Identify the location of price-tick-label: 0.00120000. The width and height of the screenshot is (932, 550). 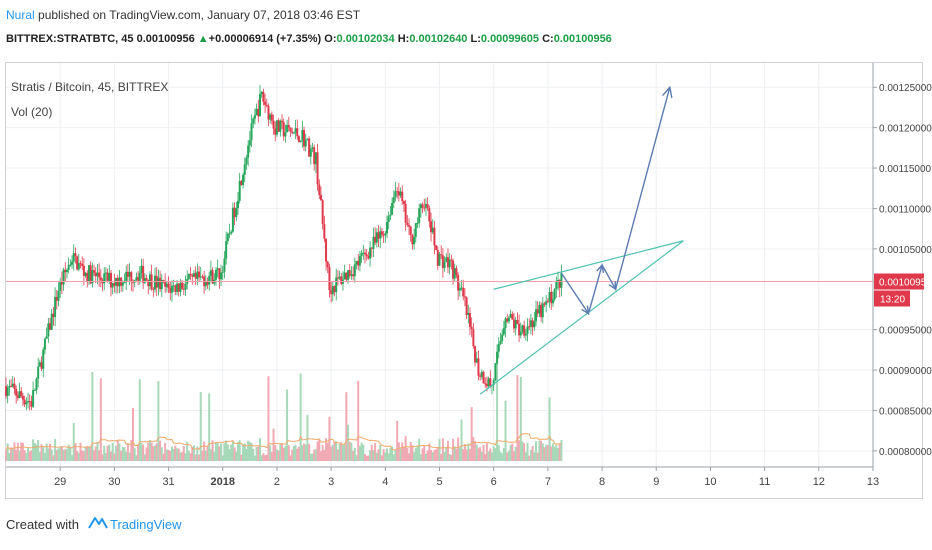
(905, 129).